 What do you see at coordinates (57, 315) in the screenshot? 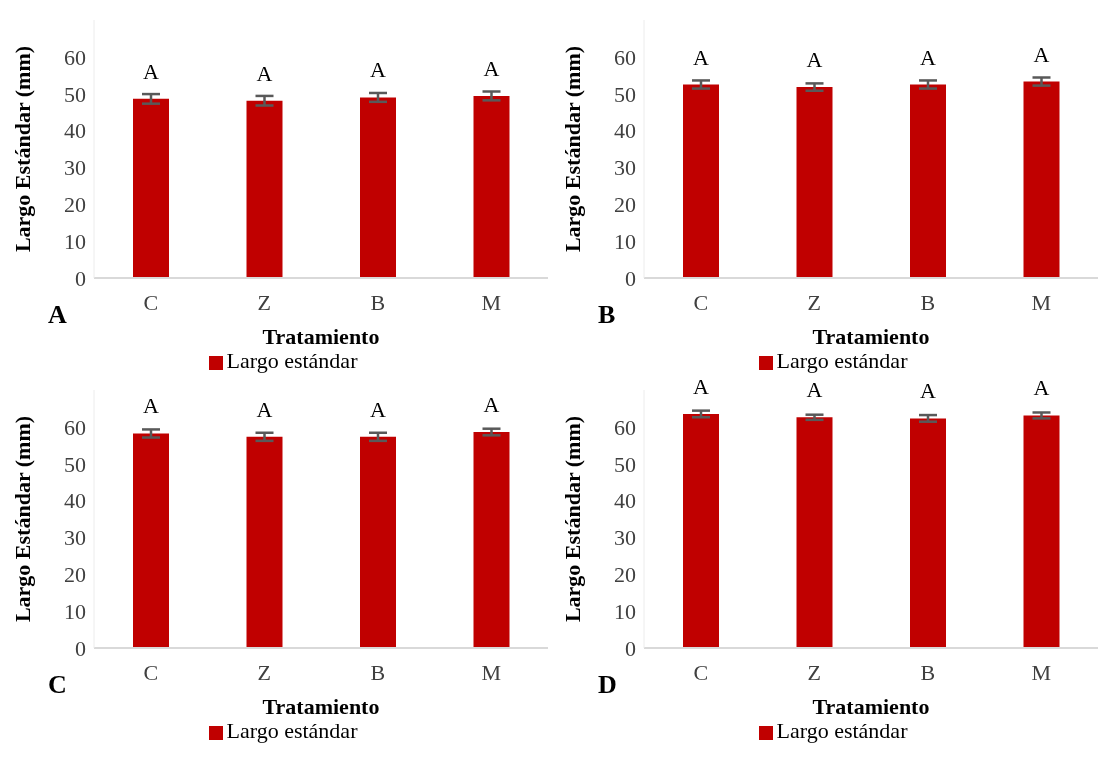
I see `text: A` at bounding box center [57, 315].